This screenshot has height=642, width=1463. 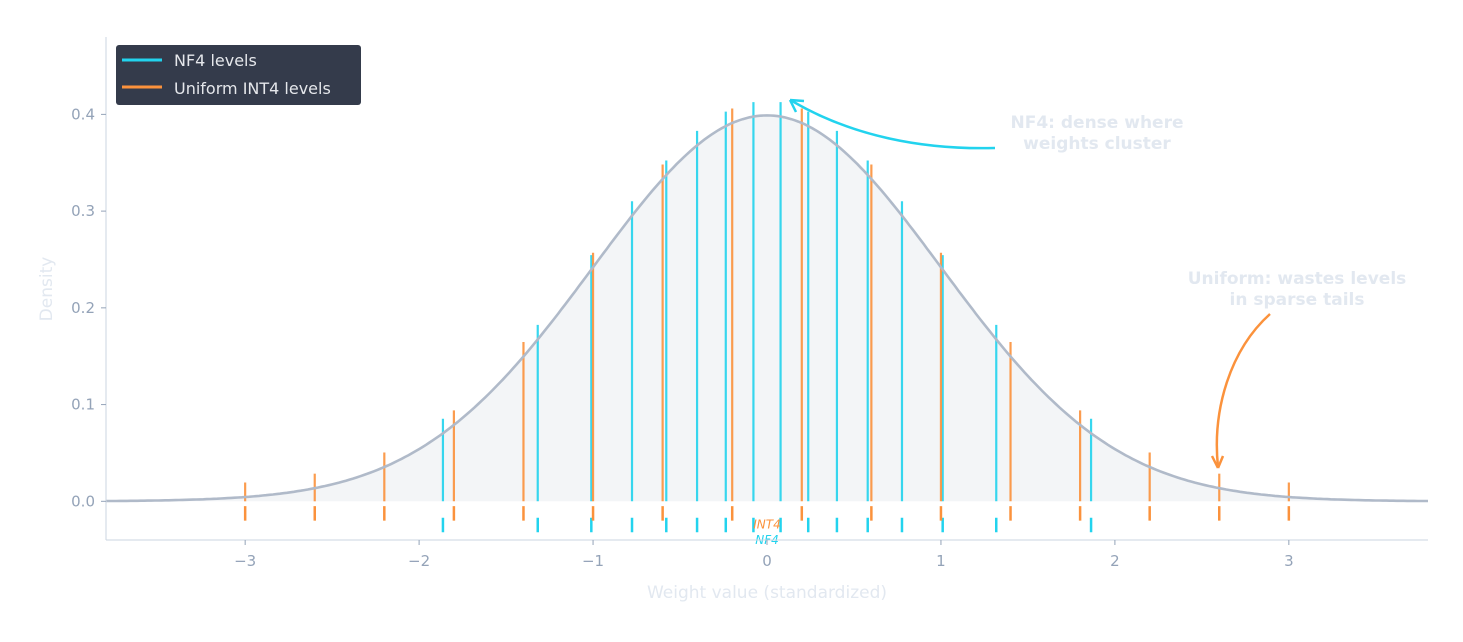 What do you see at coordinates (252, 88) in the screenshot?
I see `legend-label-int4: Uniform INT4 levels` at bounding box center [252, 88].